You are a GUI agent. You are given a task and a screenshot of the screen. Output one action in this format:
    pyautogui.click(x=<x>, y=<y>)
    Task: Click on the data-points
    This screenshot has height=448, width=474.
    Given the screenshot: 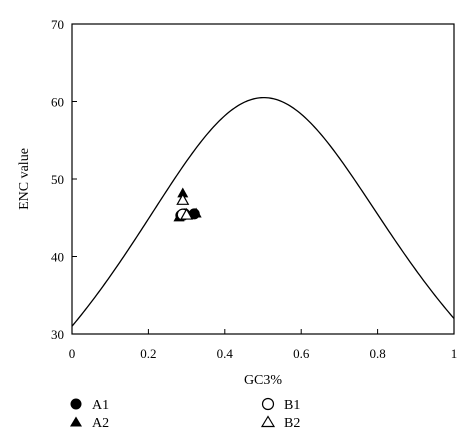 What is the action you would take?
    pyautogui.click(x=187, y=204)
    